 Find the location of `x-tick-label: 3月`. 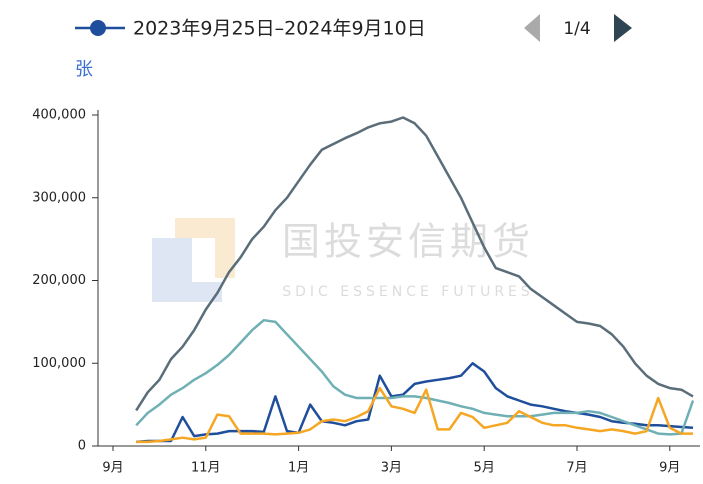

x-tick-label: 3月 is located at coordinates (391, 468).